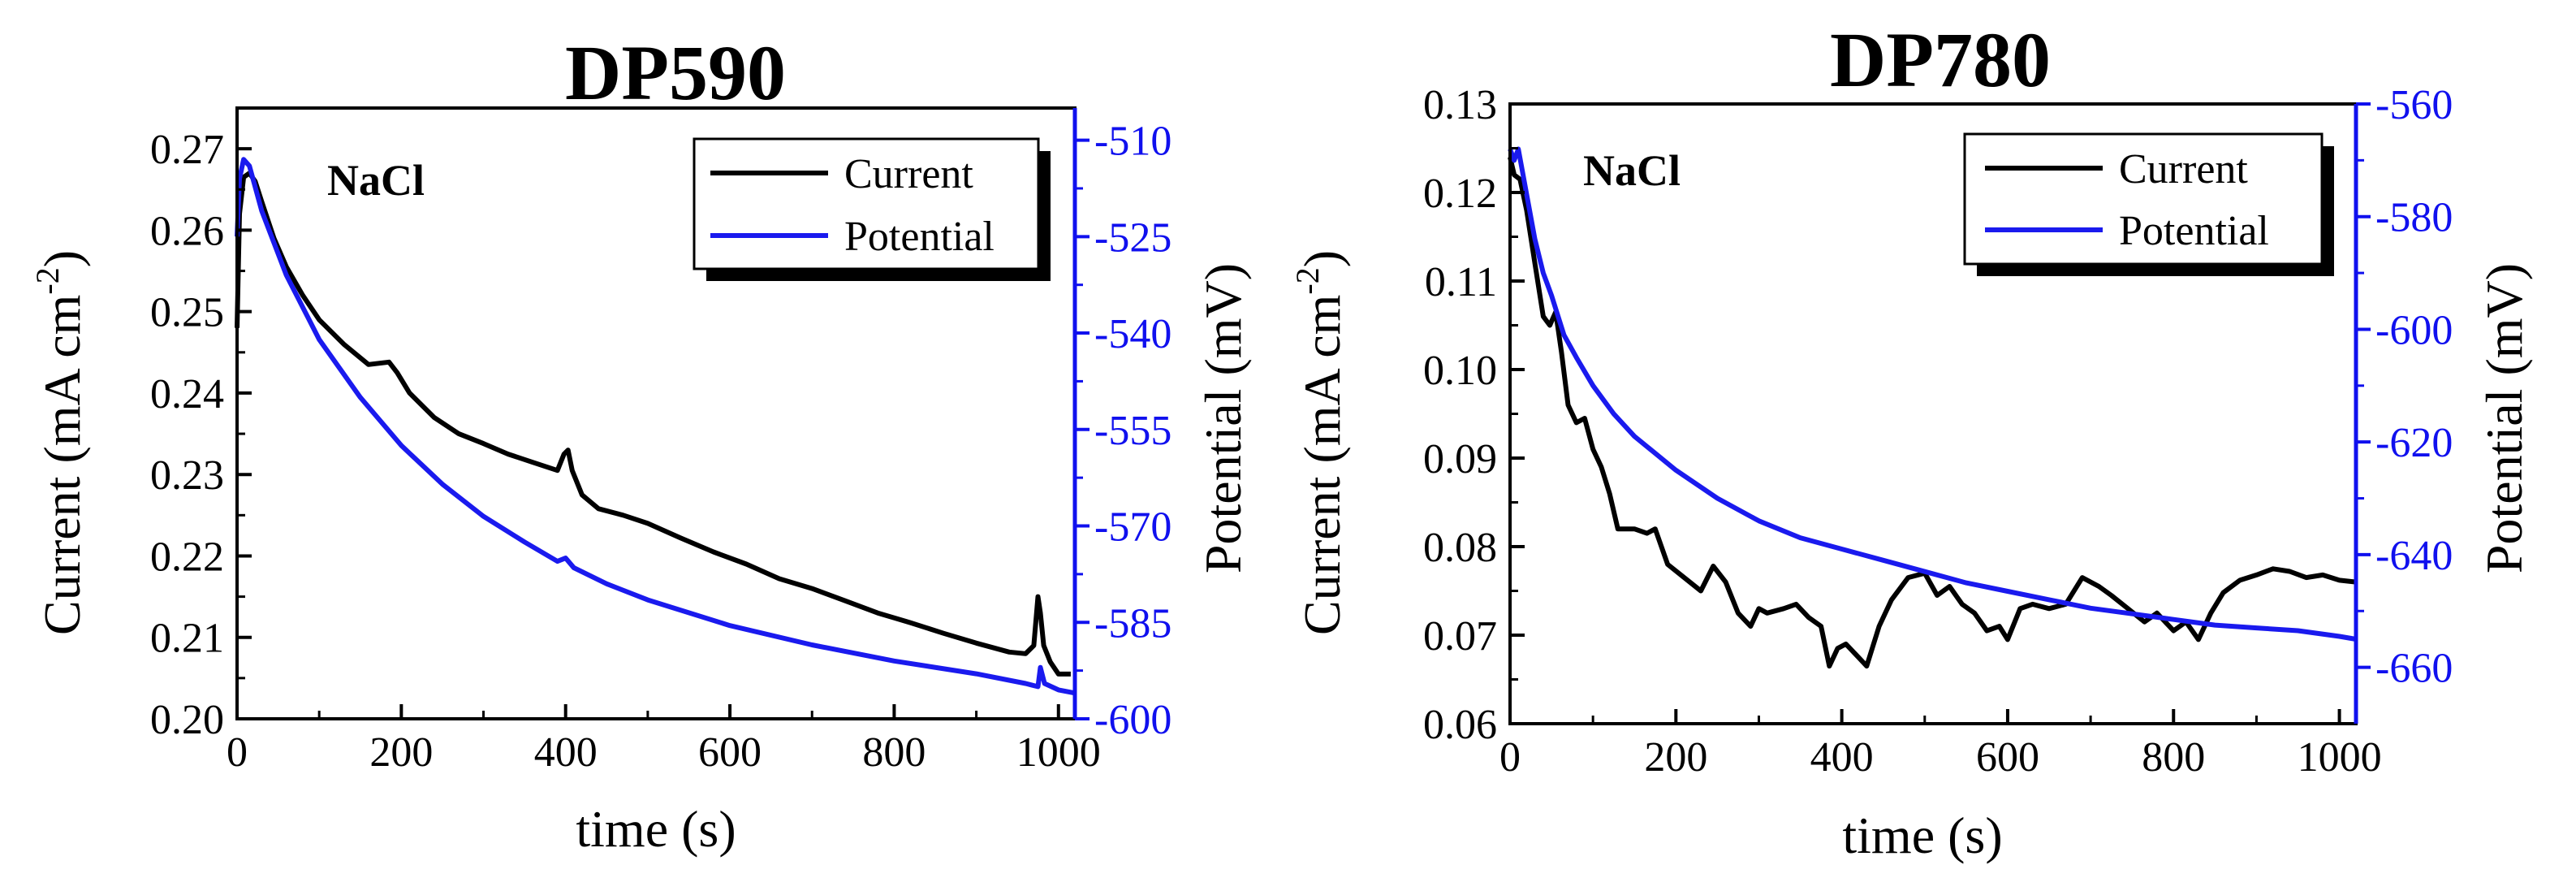  Describe the element at coordinates (1132, 624) in the screenshot. I see `y2-tick-label: -585` at that location.